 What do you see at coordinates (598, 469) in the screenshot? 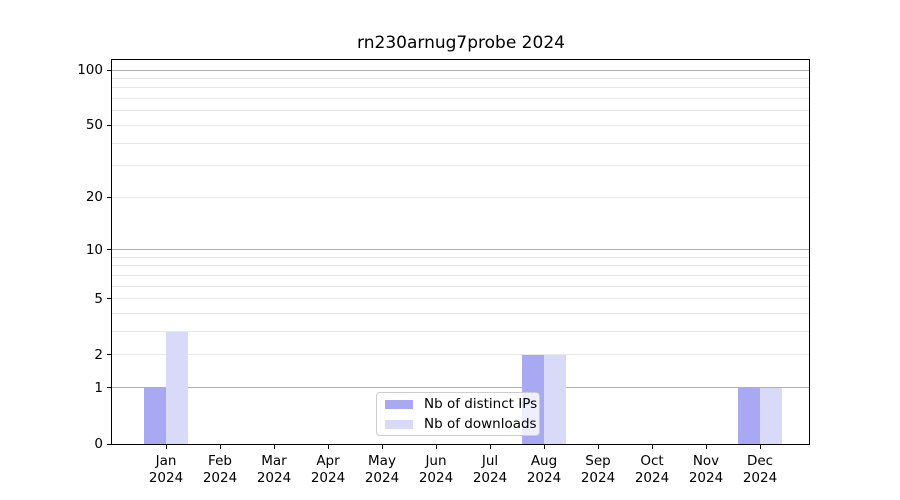
I see `x-tick-label: Sep 2024` at bounding box center [598, 469].